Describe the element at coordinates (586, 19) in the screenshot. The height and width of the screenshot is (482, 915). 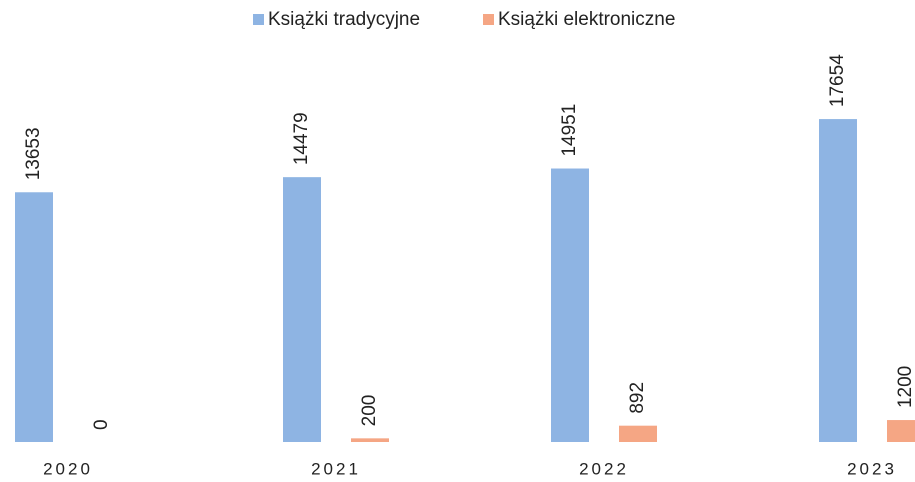
I see `legend-label: Książki elektroniczne` at that location.